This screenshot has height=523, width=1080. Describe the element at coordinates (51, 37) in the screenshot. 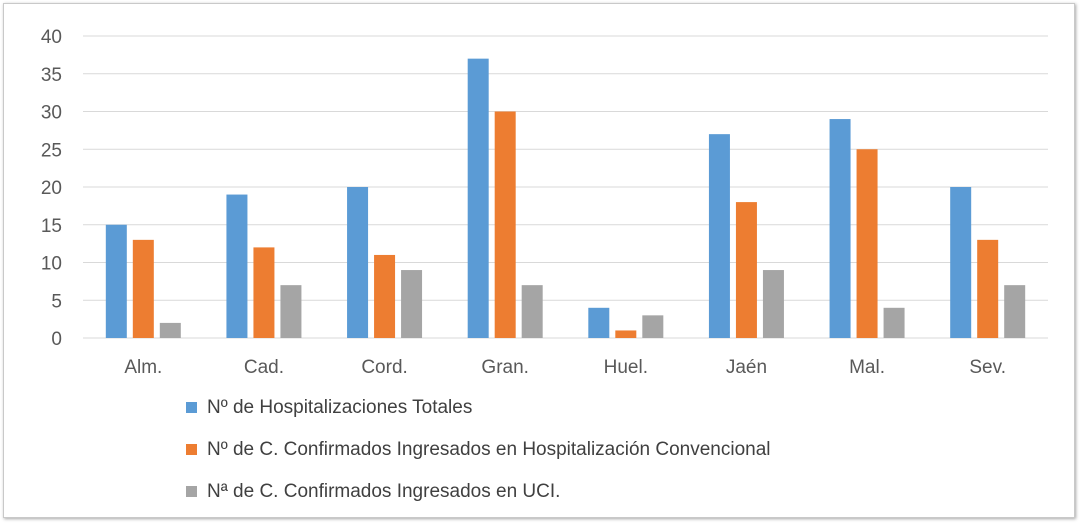

I see `y-tick-label: 40` at that location.